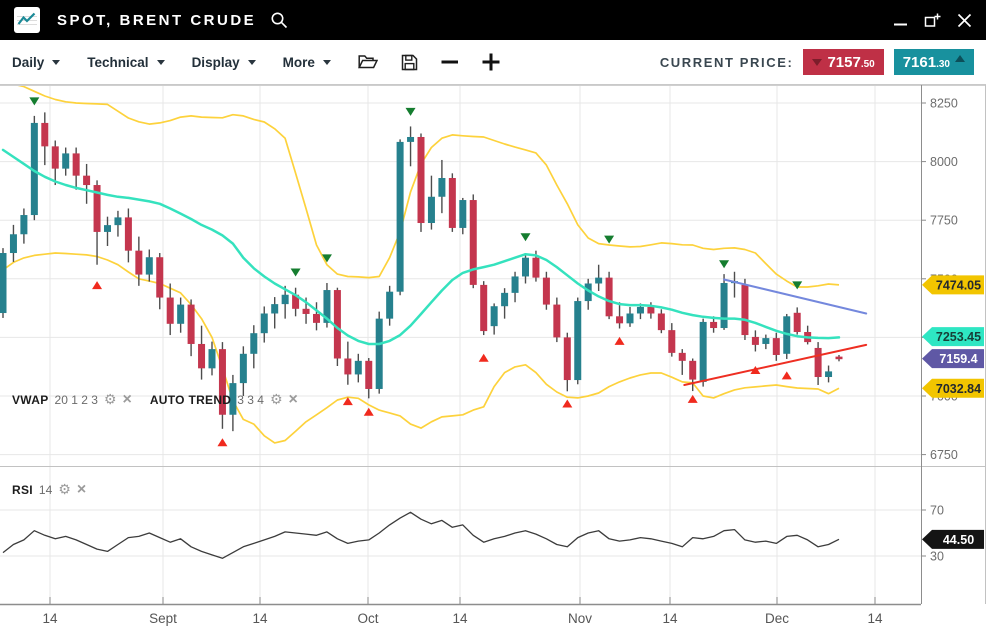 Image resolution: width=986 pixels, height=629 pixels. I want to click on zoom-in-icon, so click(491, 62).